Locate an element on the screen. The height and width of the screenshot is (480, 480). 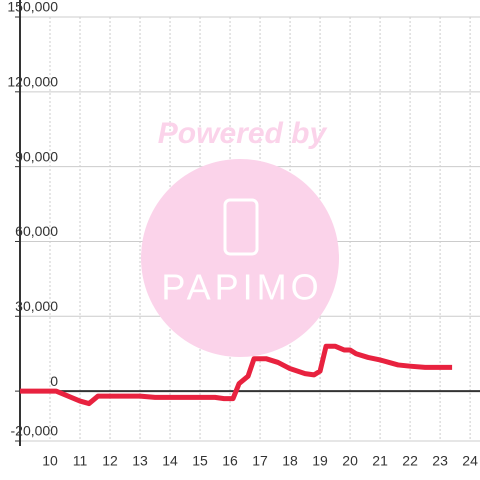
watermark-text: PAPIMO is located at coordinates (241, 287).